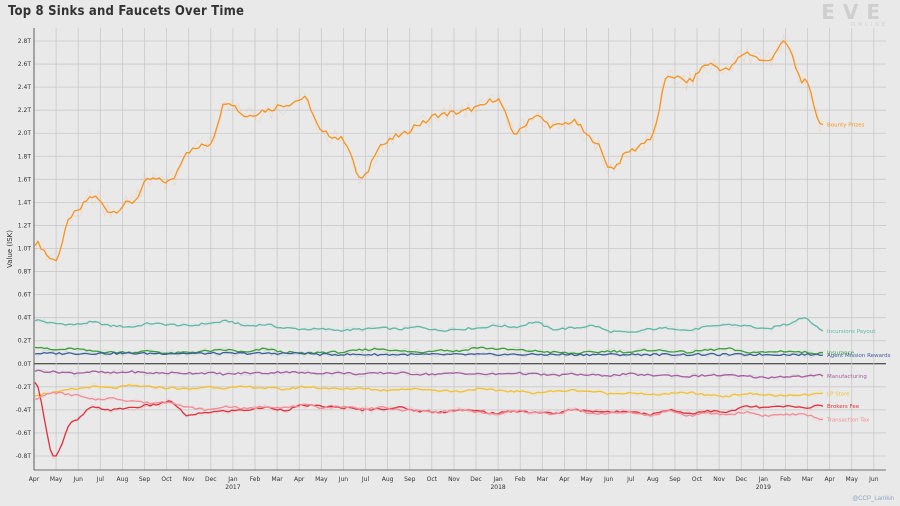 The height and width of the screenshot is (506, 900). What do you see at coordinates (24, 456) in the screenshot?
I see `y-tick-label: -0.8T` at bounding box center [24, 456].